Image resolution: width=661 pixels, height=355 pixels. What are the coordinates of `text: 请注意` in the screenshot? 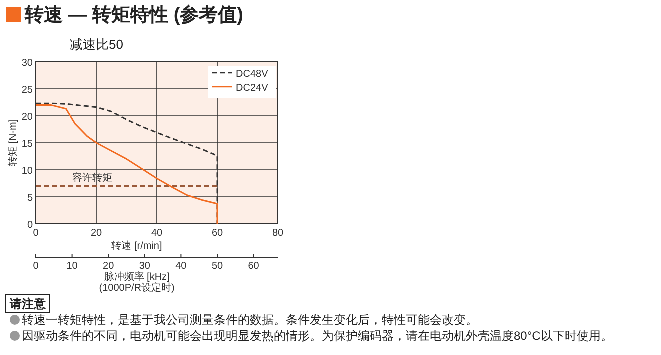 It's located at (28, 304).